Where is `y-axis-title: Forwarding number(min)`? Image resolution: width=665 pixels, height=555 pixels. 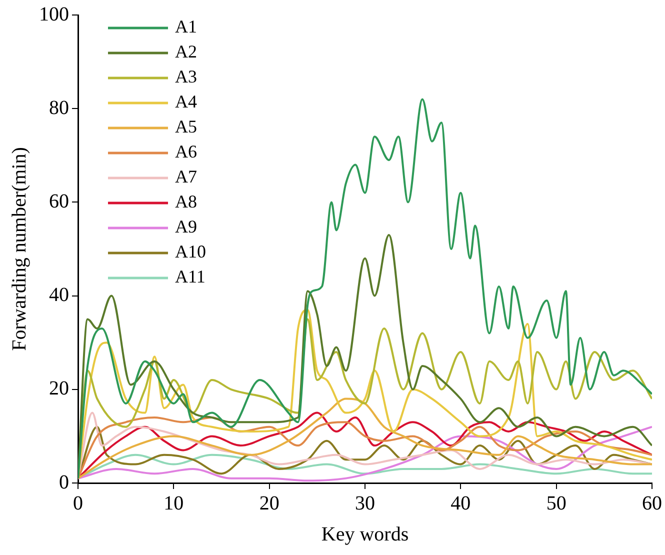 y-axis-title: Forwarding number(min) is located at coordinates (19, 249).